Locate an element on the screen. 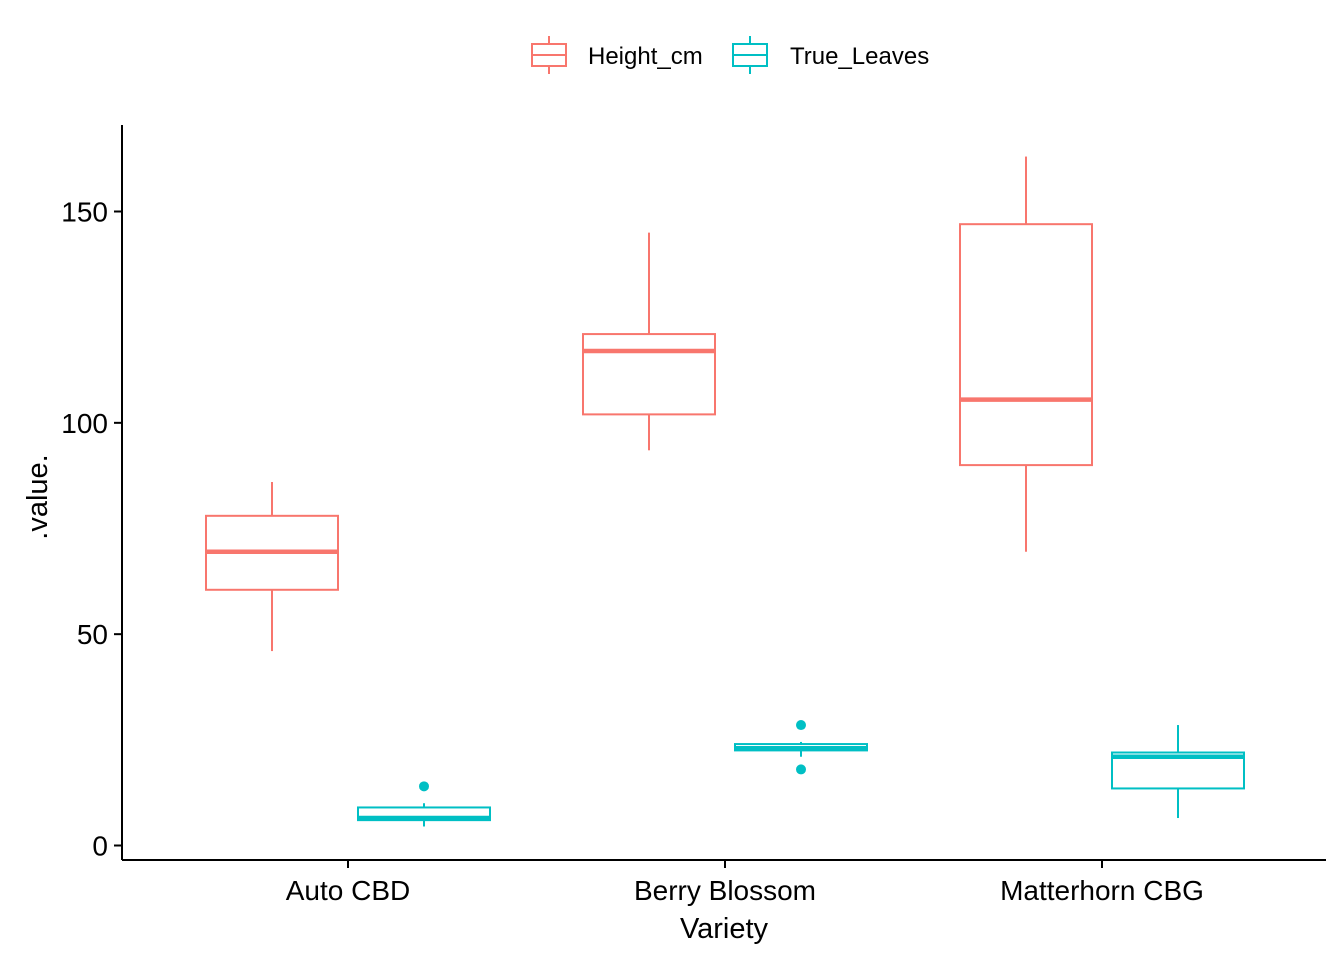 This screenshot has height=960, width=1344. box-true-leaves-matterhorn-cbg is located at coordinates (1178, 772).